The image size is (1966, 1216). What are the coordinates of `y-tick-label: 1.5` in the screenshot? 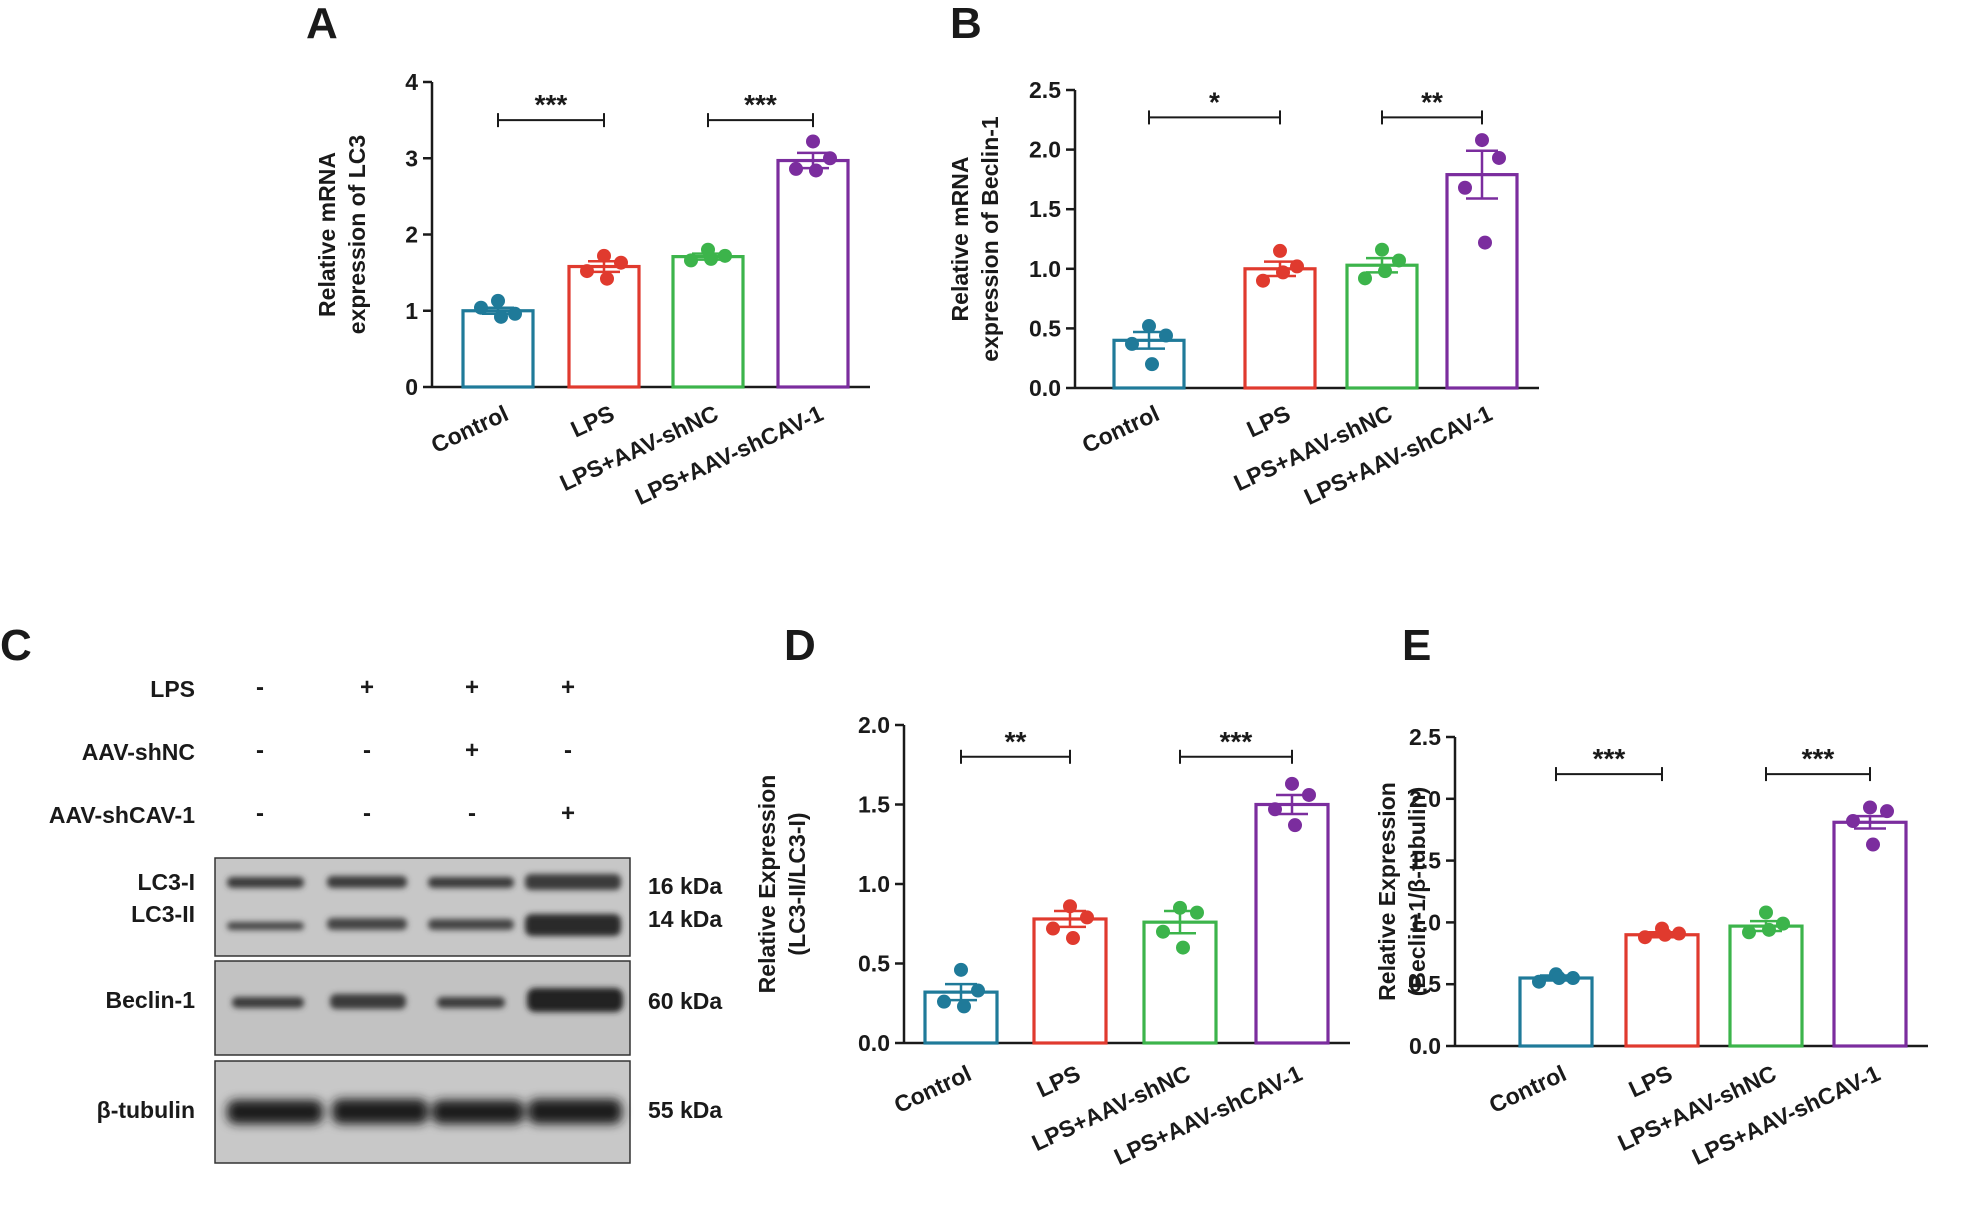 It's located at (874, 805).